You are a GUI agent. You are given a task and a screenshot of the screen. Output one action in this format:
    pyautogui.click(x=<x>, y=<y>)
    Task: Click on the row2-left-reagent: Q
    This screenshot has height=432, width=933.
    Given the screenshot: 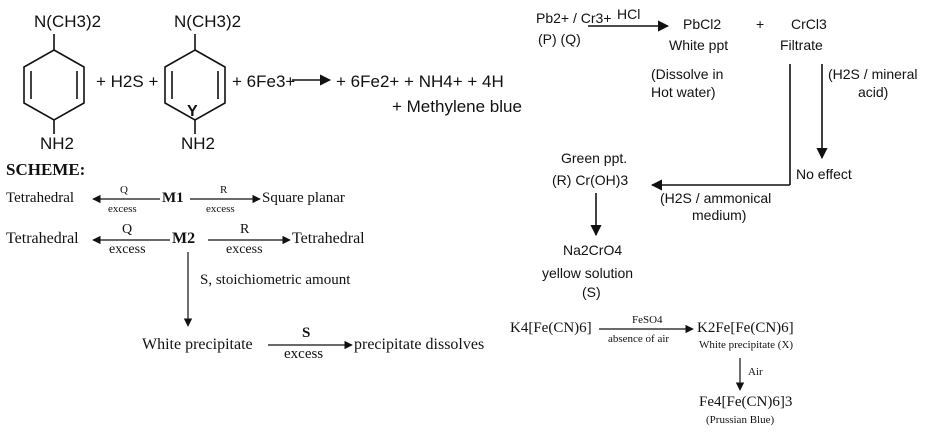 What is the action you would take?
    pyautogui.click(x=127, y=229)
    